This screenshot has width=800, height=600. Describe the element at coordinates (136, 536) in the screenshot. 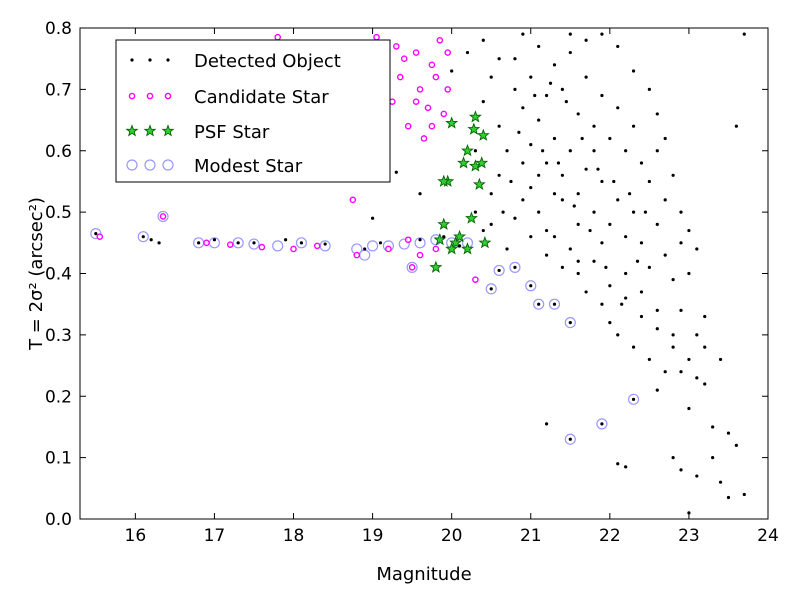

I see `x-tick-label: 16` at that location.